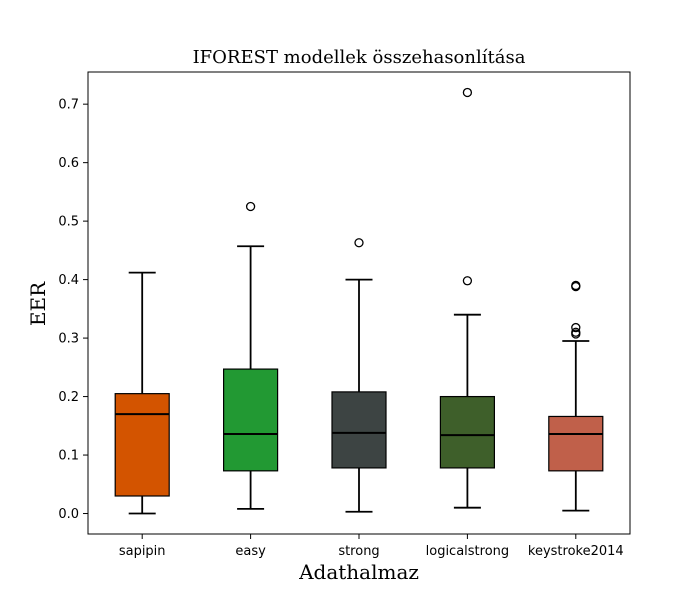  What do you see at coordinates (68, 339) in the screenshot?
I see `y-tick-label: 0.3` at bounding box center [68, 339].